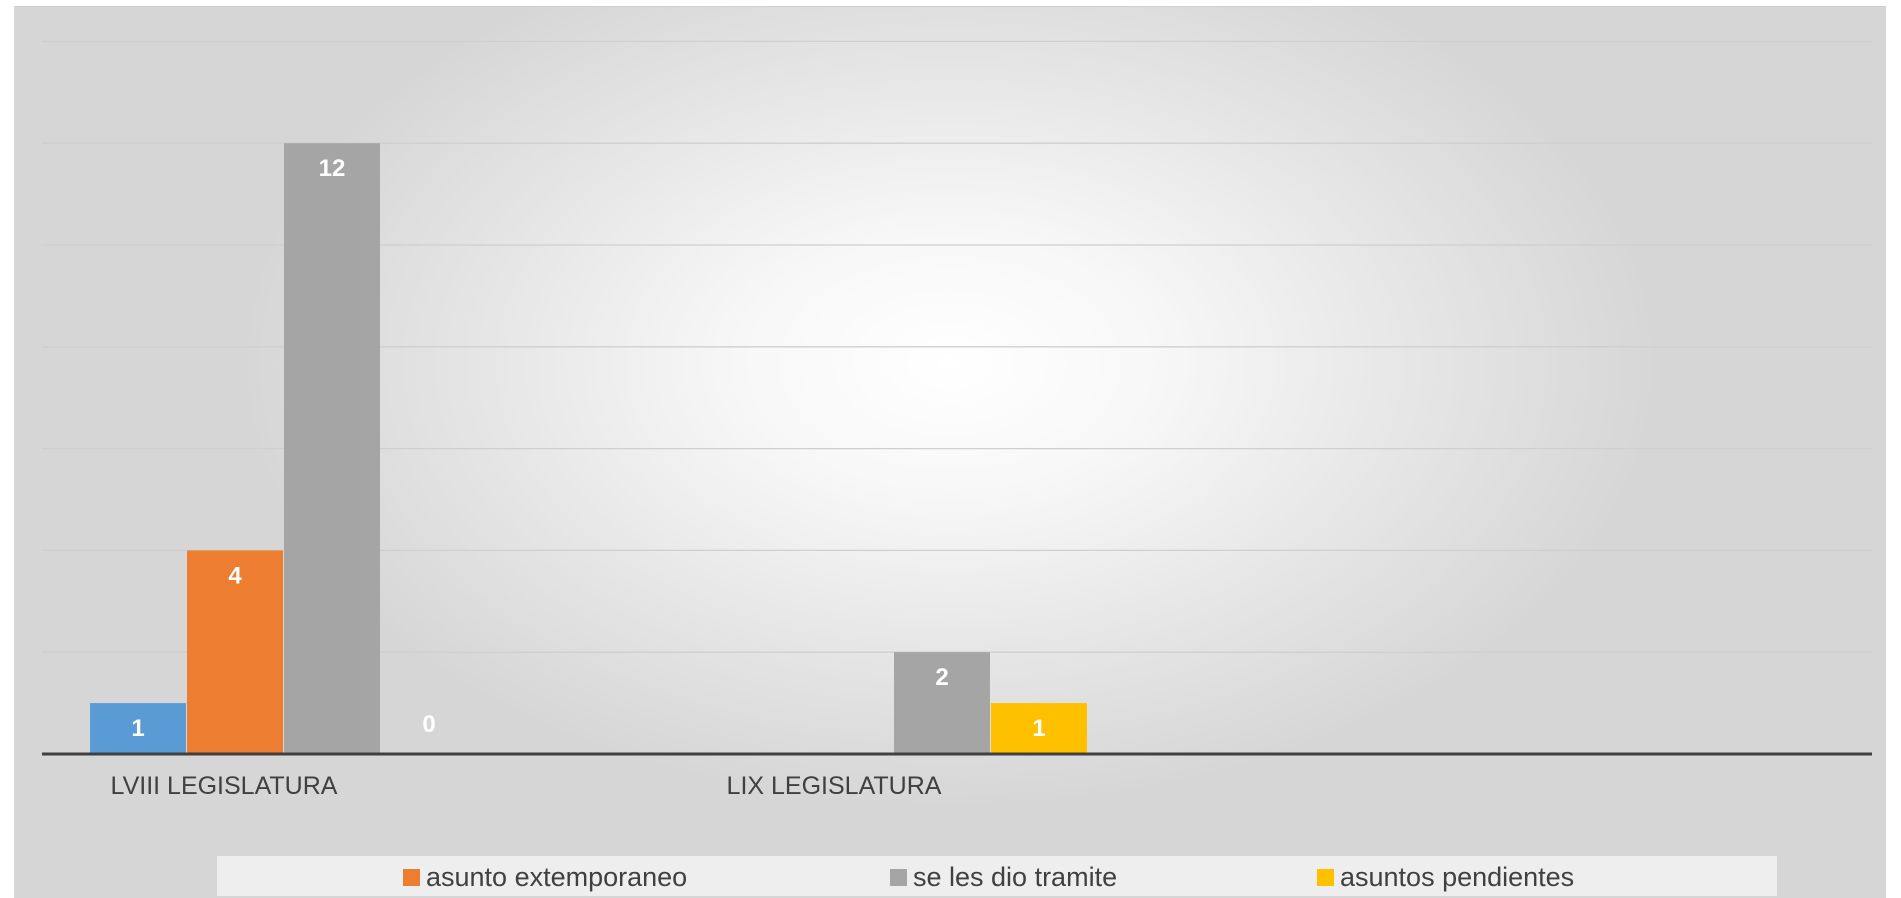  Describe the element at coordinates (898, 877) in the screenshot. I see `legend-swatch-gray` at that location.